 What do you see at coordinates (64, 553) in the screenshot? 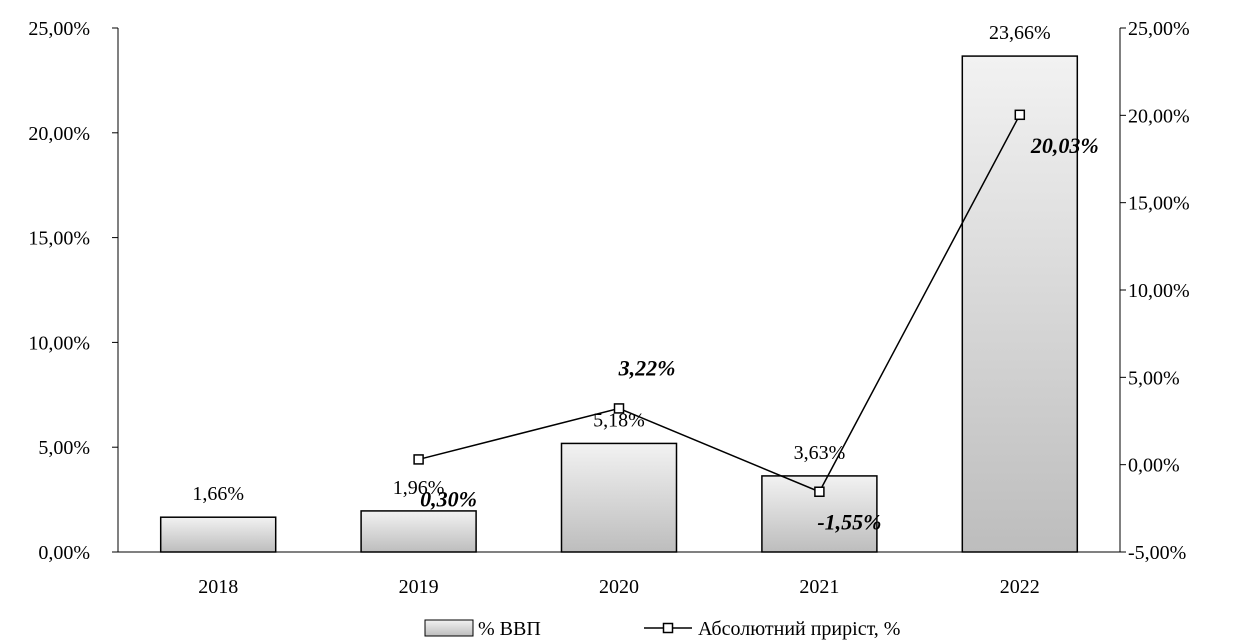
I see `left-tick-label: 0,00%` at bounding box center [64, 553].